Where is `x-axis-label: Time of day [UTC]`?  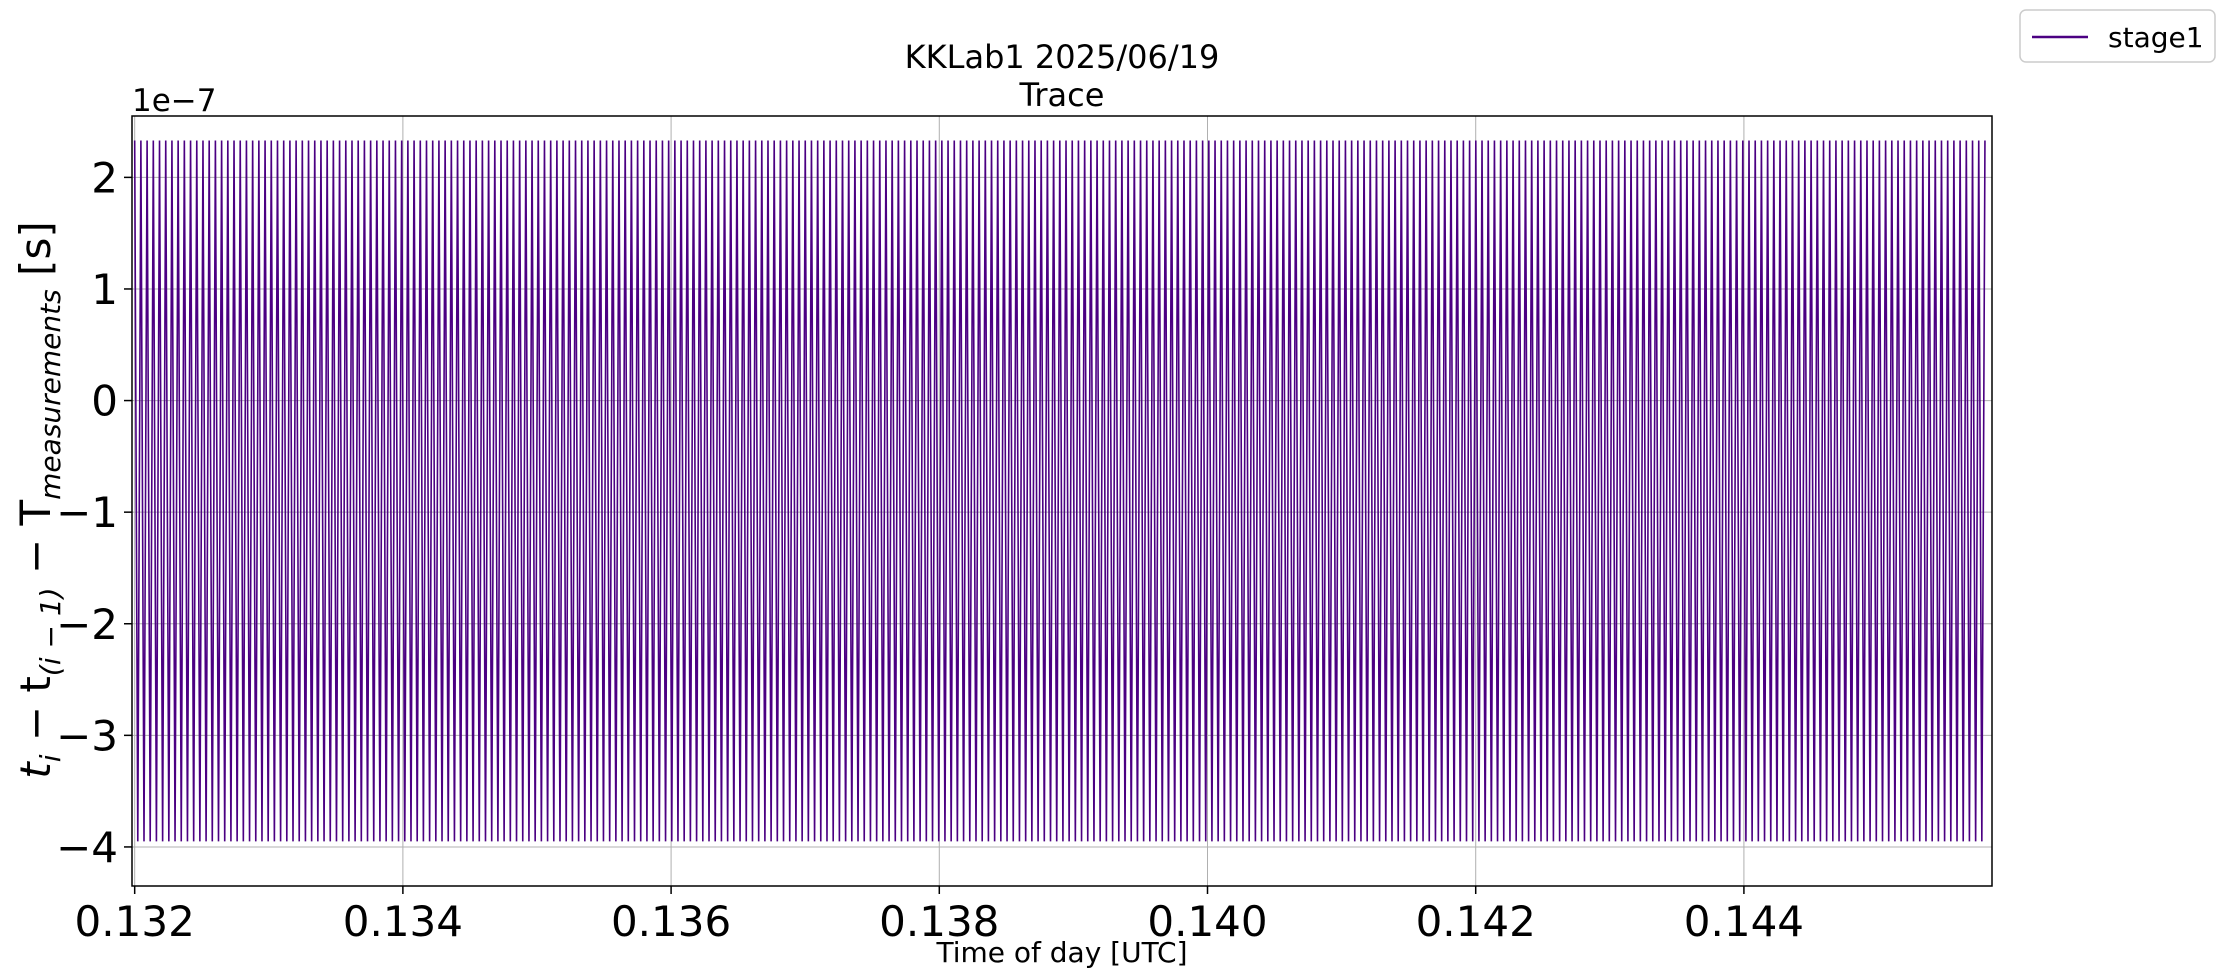 x-axis-label: Time of day [UTC] is located at coordinates (1061, 952).